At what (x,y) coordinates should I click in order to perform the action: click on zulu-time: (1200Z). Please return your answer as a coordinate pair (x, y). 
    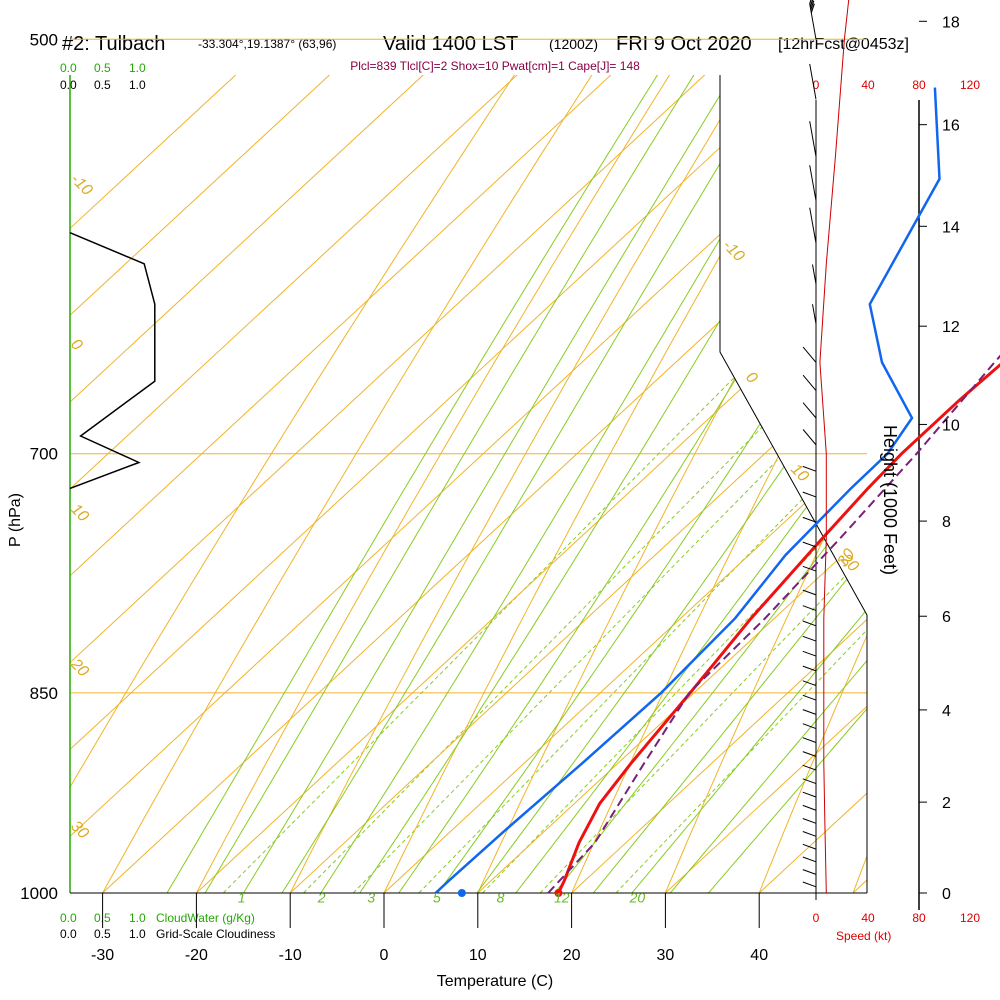
    Looking at the image, I should click on (573, 44).